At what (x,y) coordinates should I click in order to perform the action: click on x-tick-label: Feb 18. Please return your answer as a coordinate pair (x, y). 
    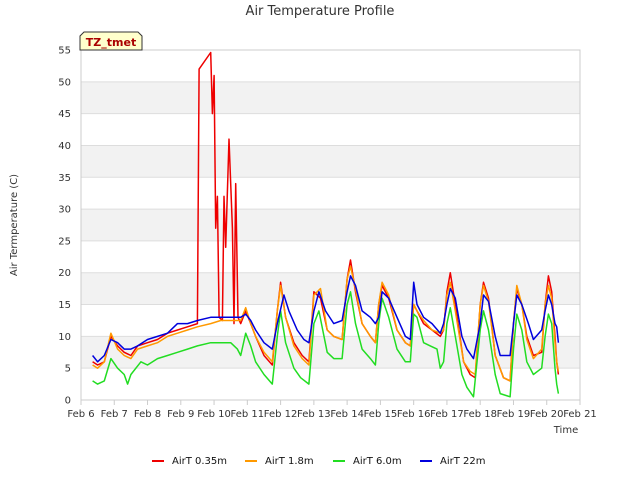
    Looking at the image, I should click on (480, 414).